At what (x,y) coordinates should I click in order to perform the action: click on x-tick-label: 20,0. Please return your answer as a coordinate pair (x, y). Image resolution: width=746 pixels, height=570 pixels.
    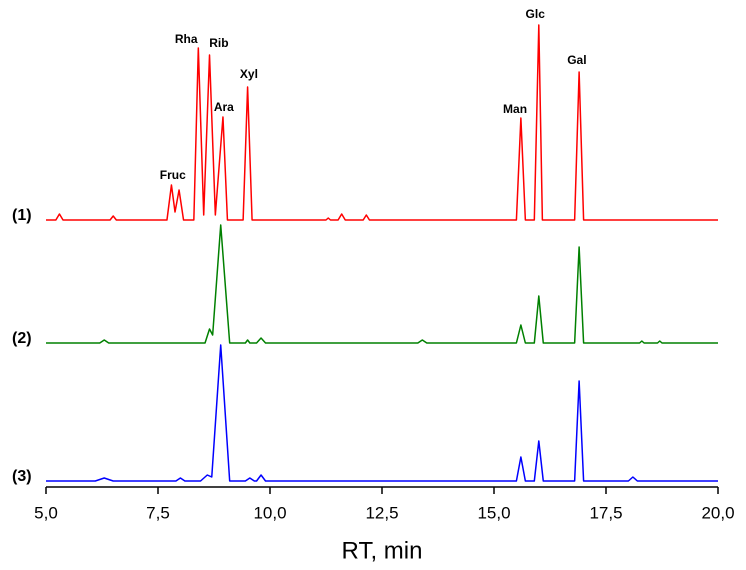
    Looking at the image, I should click on (717, 512).